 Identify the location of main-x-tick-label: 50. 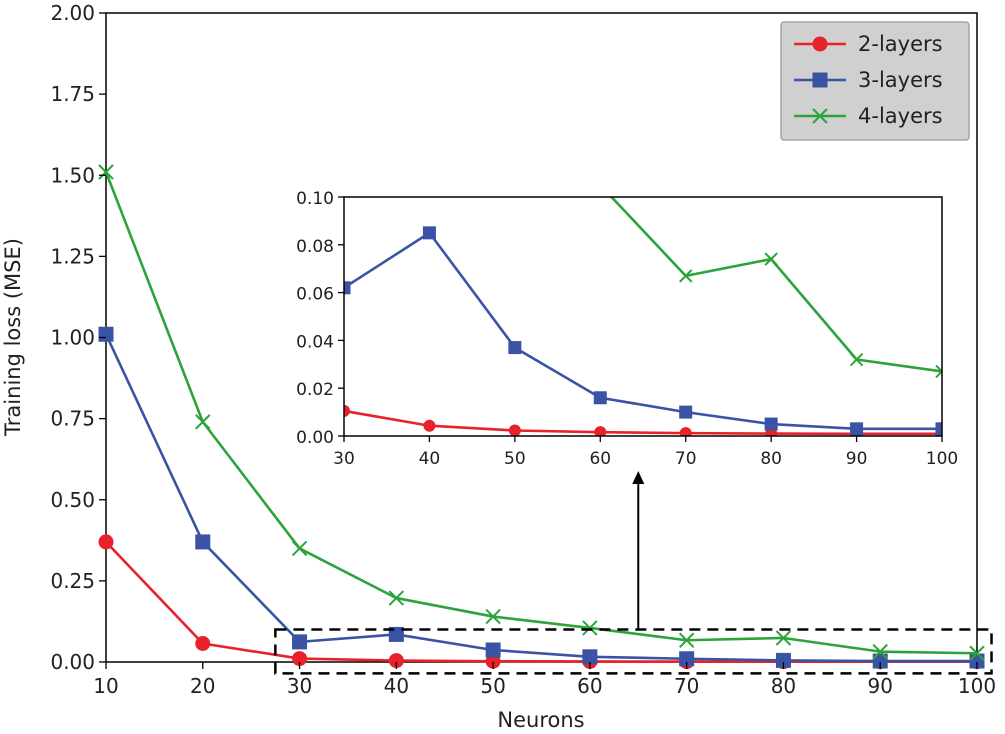
(492, 686).